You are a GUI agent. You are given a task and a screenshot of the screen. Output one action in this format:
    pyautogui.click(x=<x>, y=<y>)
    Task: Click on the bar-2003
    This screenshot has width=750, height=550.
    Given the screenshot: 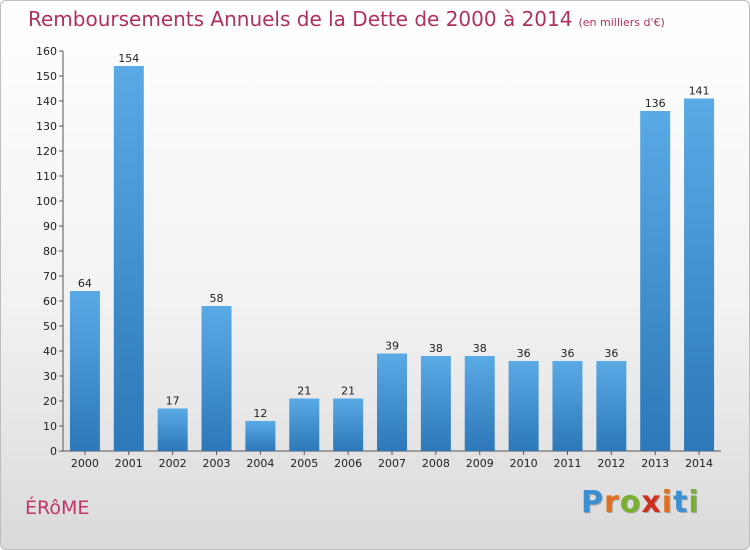 What is the action you would take?
    pyautogui.click(x=216, y=378)
    